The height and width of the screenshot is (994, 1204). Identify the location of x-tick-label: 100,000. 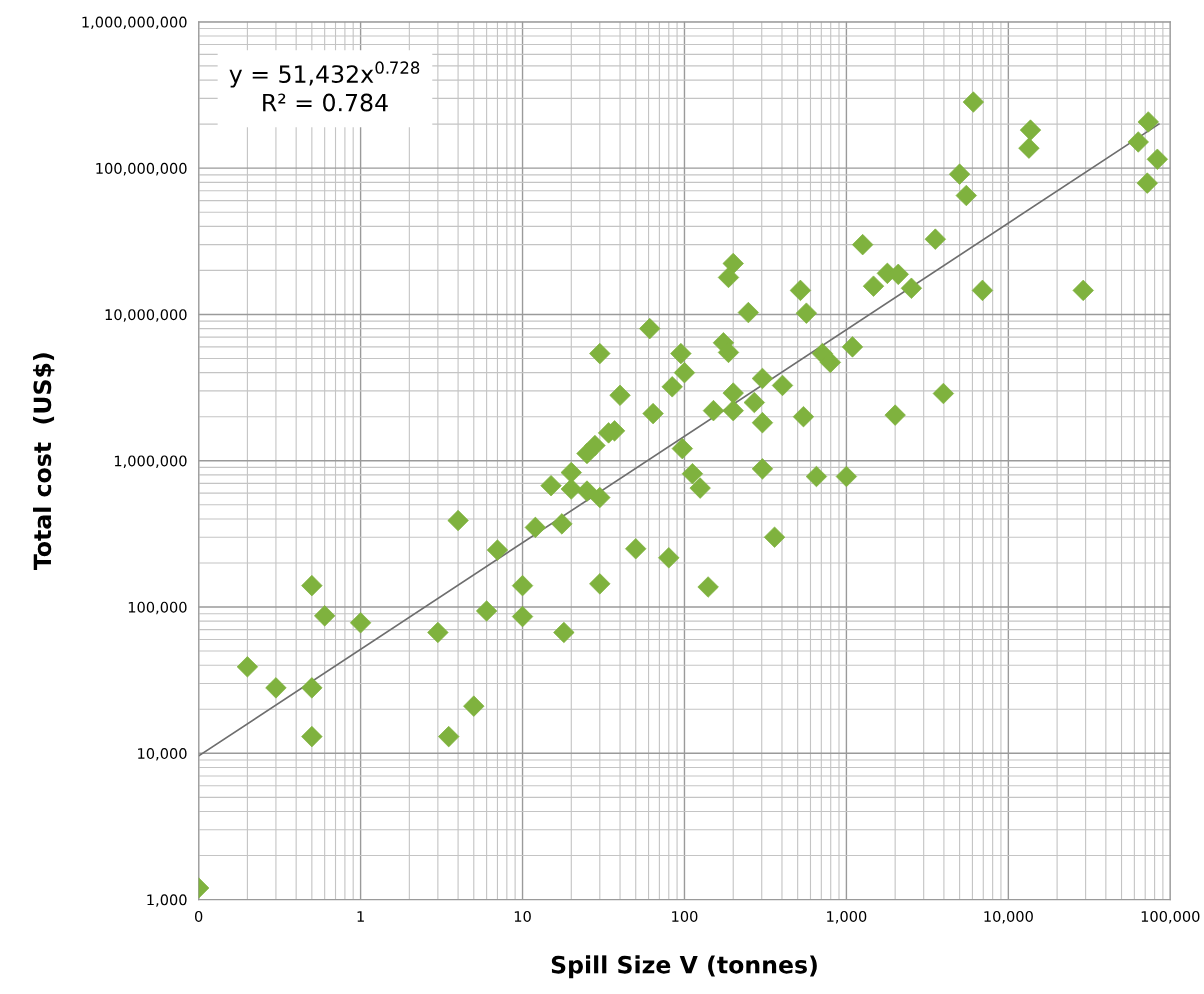
(1170, 917).